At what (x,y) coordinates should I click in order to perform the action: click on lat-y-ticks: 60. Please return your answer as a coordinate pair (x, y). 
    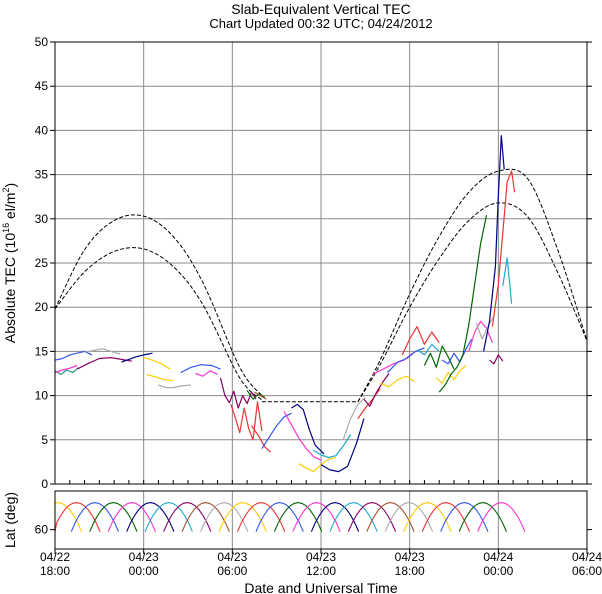
    Looking at the image, I should click on (313, 530).